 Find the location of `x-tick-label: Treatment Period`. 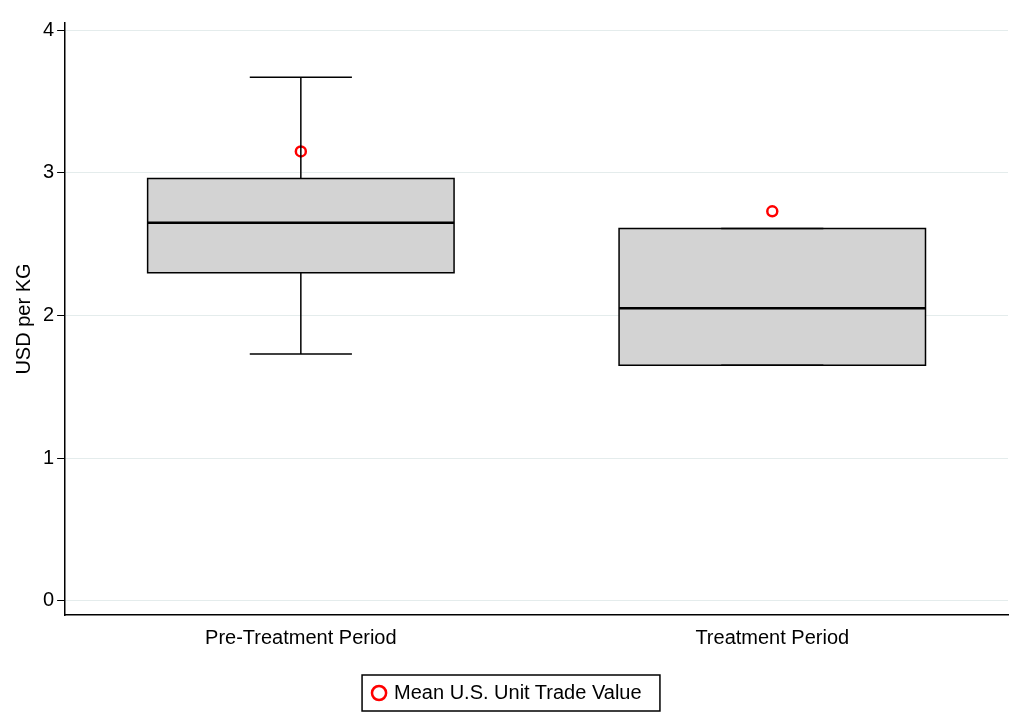

x-tick-label: Treatment Period is located at coordinates (772, 636).